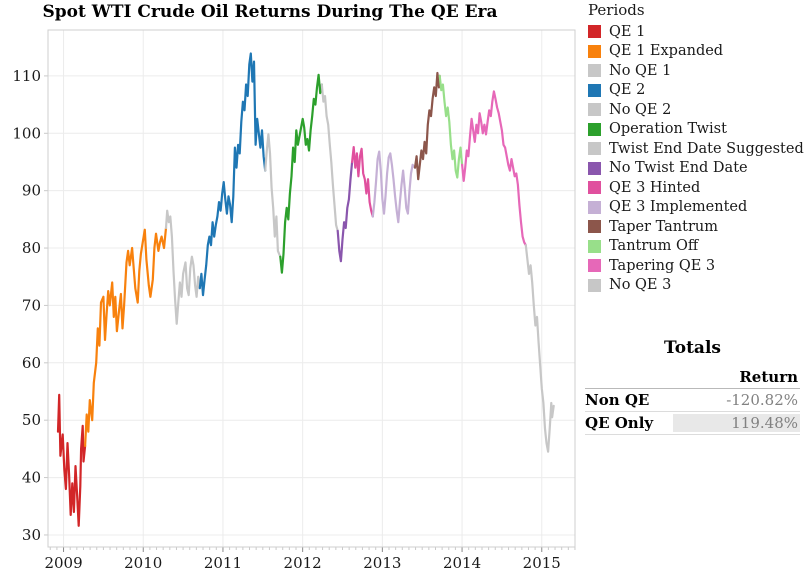 The image size is (804, 584). Describe the element at coordinates (382, 563) in the screenshot. I see `x-tick-label: 2013` at that location.